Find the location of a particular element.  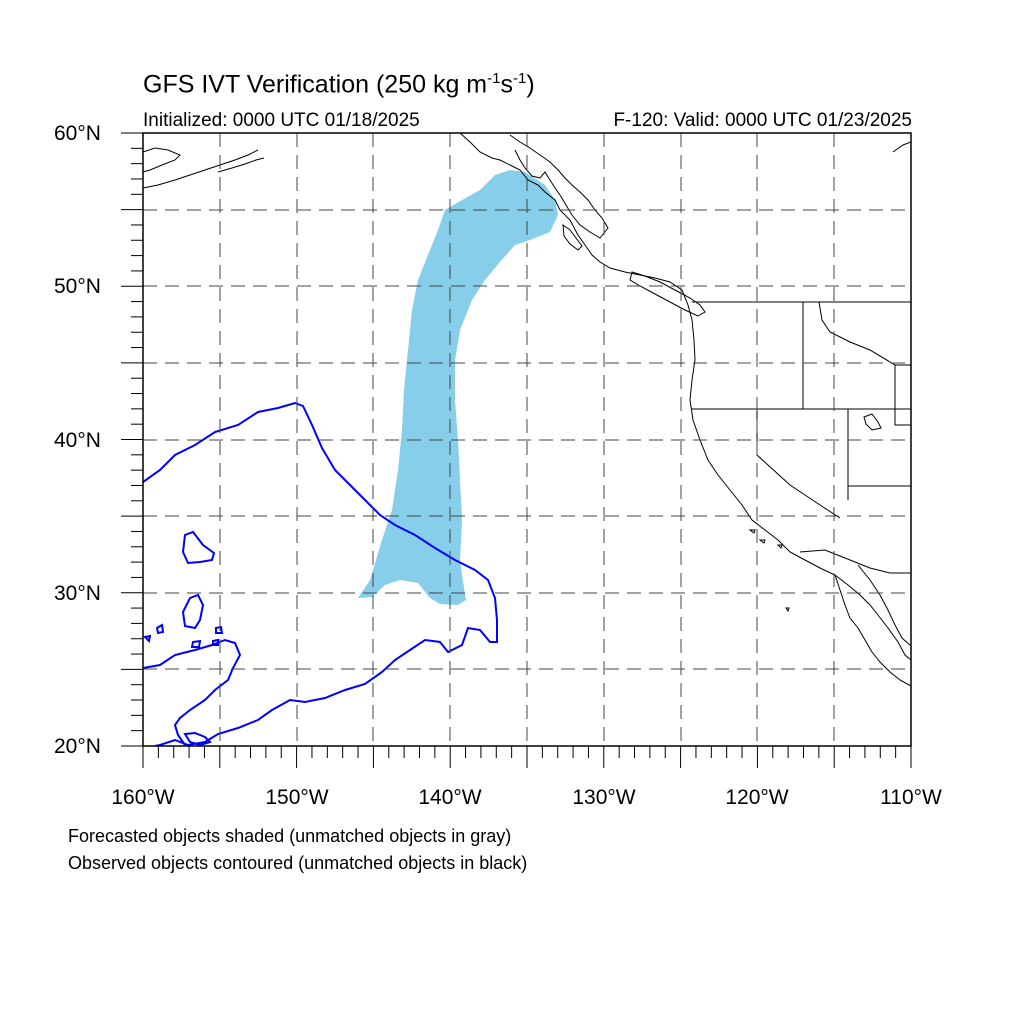

lat-label-60n: 60°N is located at coordinates (77, 133).